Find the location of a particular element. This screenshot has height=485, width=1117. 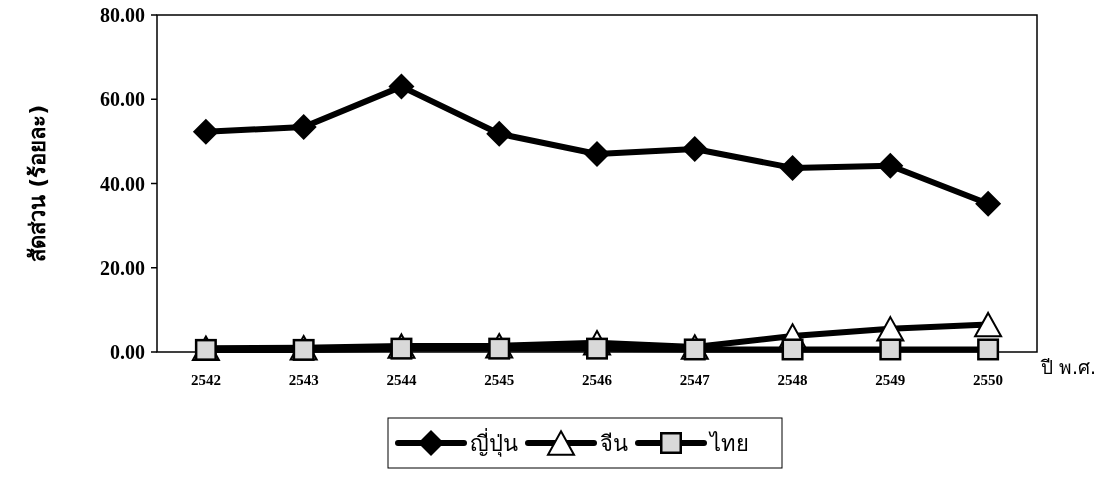

x-tick-label: 2548 is located at coordinates (792, 380).